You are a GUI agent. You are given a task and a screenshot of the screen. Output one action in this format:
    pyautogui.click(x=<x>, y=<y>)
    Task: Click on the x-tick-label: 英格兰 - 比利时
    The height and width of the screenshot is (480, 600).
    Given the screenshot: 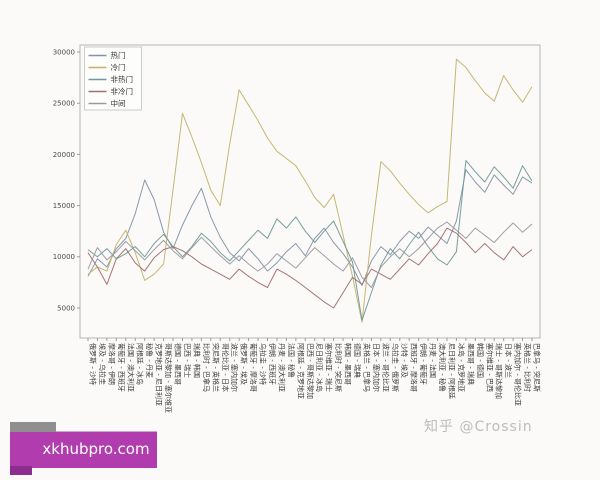 What is the action you would take?
    pyautogui.click(x=527, y=367)
    